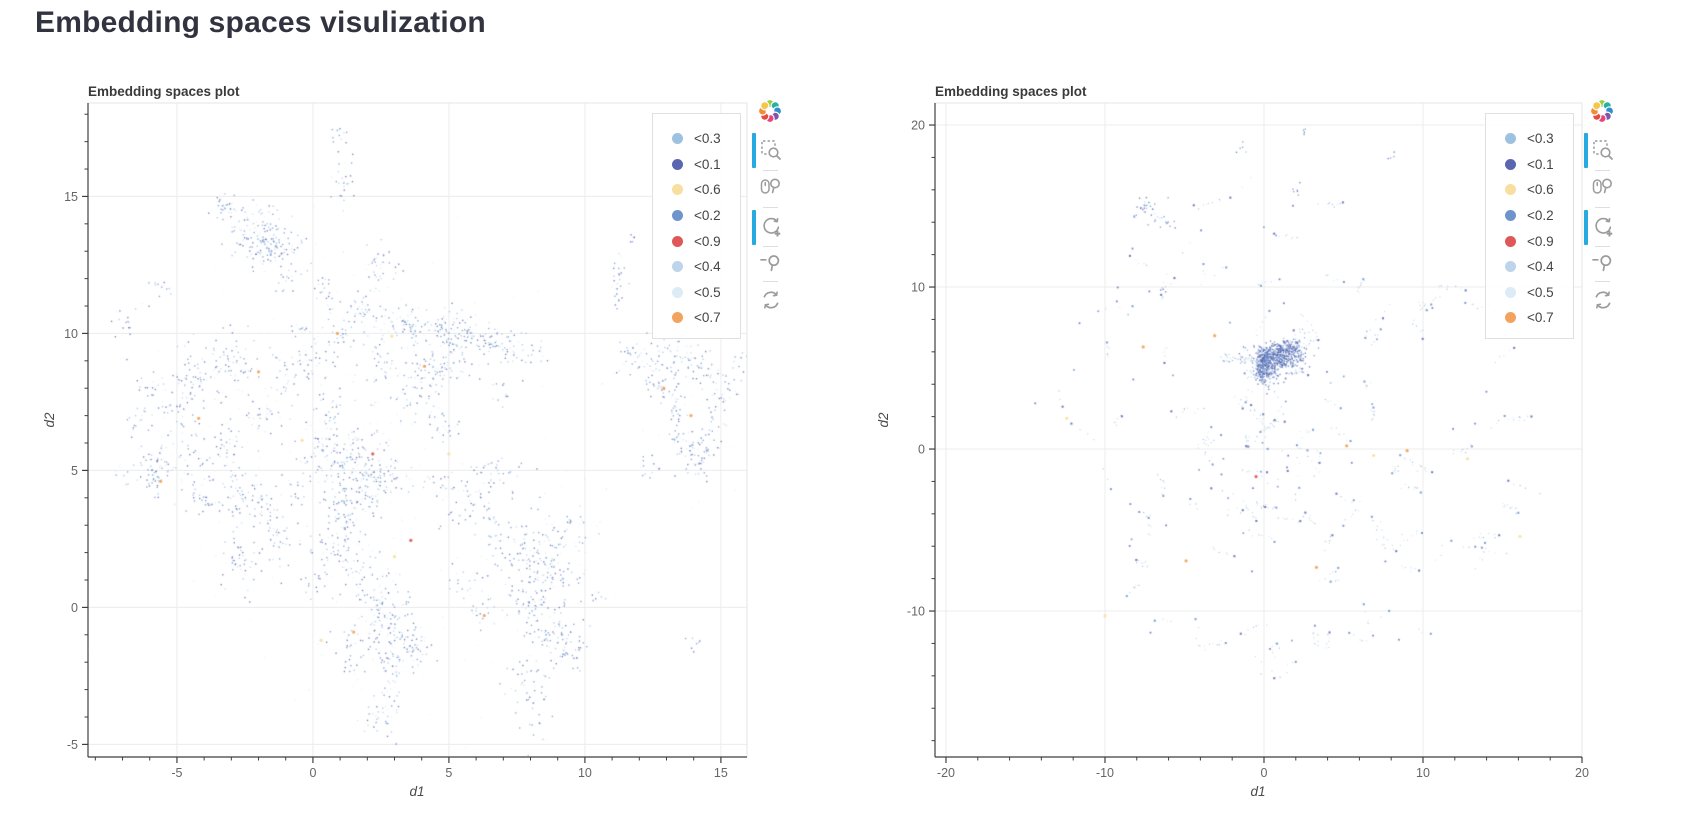 This screenshot has height=819, width=1705. Describe the element at coordinates (883, 420) in the screenshot. I see `y-axis-label-right: d2` at that location.